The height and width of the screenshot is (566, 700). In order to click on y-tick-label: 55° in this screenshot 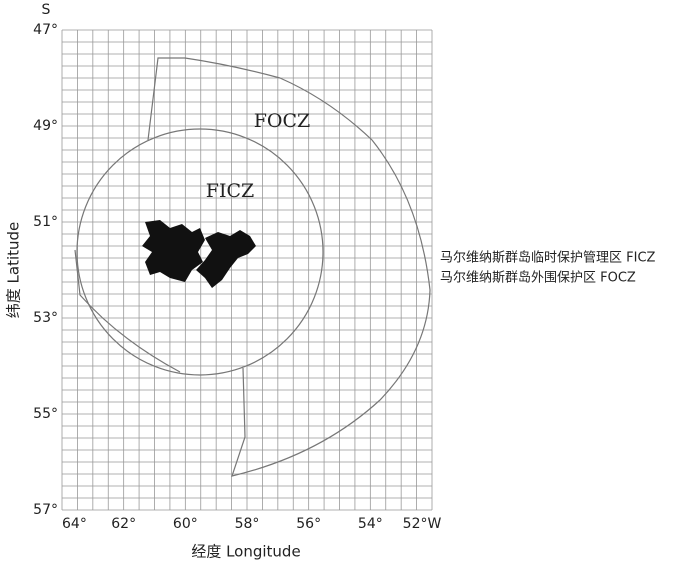, I will do `click(45, 414)`.